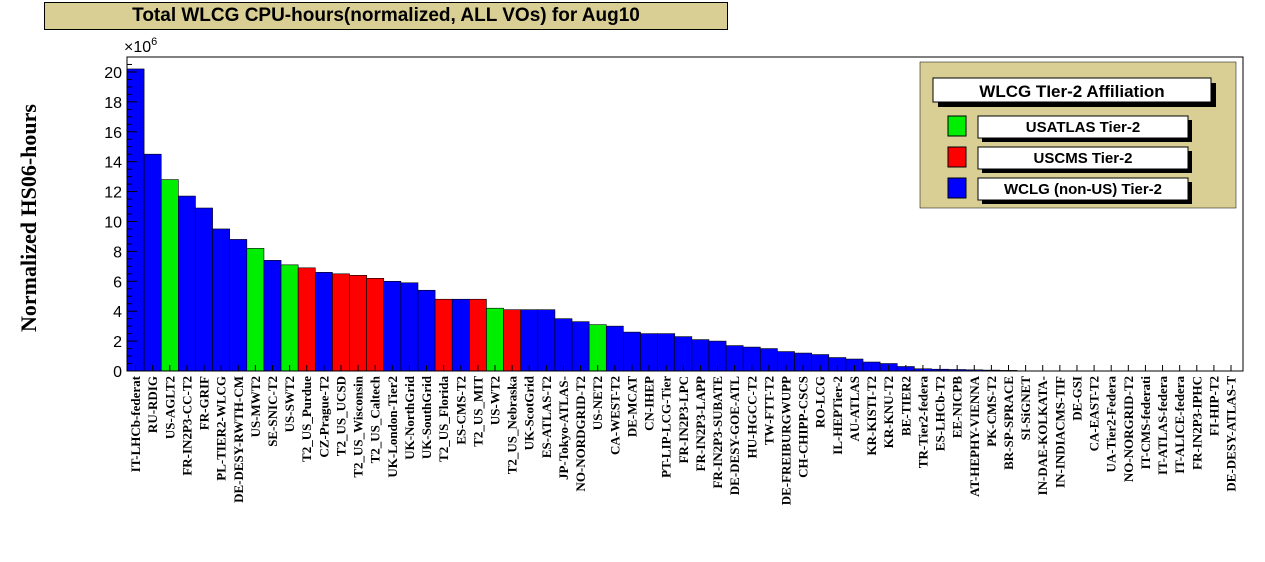  Describe the element at coordinates (974, 435) in the screenshot. I see `x-category-label: AT-HEPHY-VIENNA` at that location.